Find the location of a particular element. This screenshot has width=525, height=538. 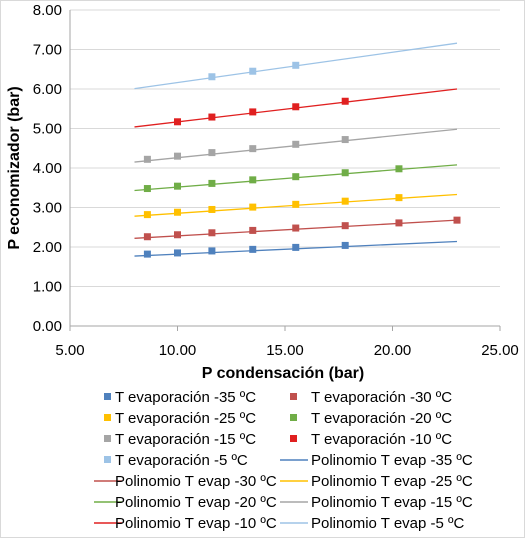

legend-label: Polinomio T evap -10 ºC is located at coordinates (196, 523).